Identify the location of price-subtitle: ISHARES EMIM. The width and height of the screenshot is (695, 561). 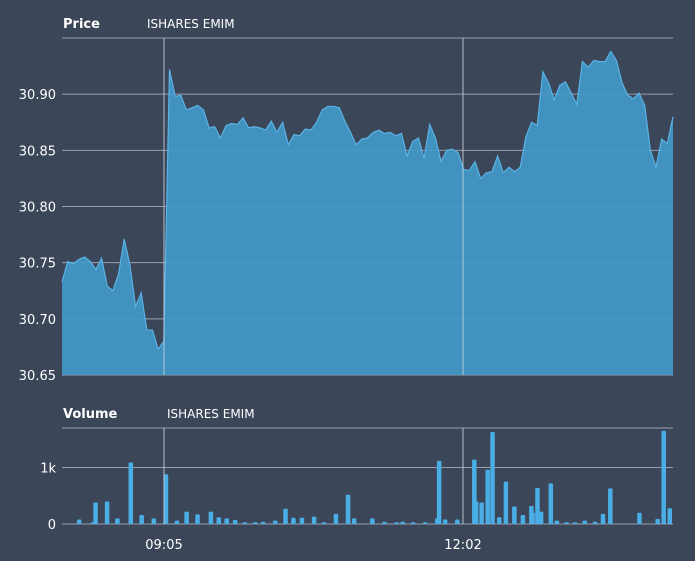
(191, 24).